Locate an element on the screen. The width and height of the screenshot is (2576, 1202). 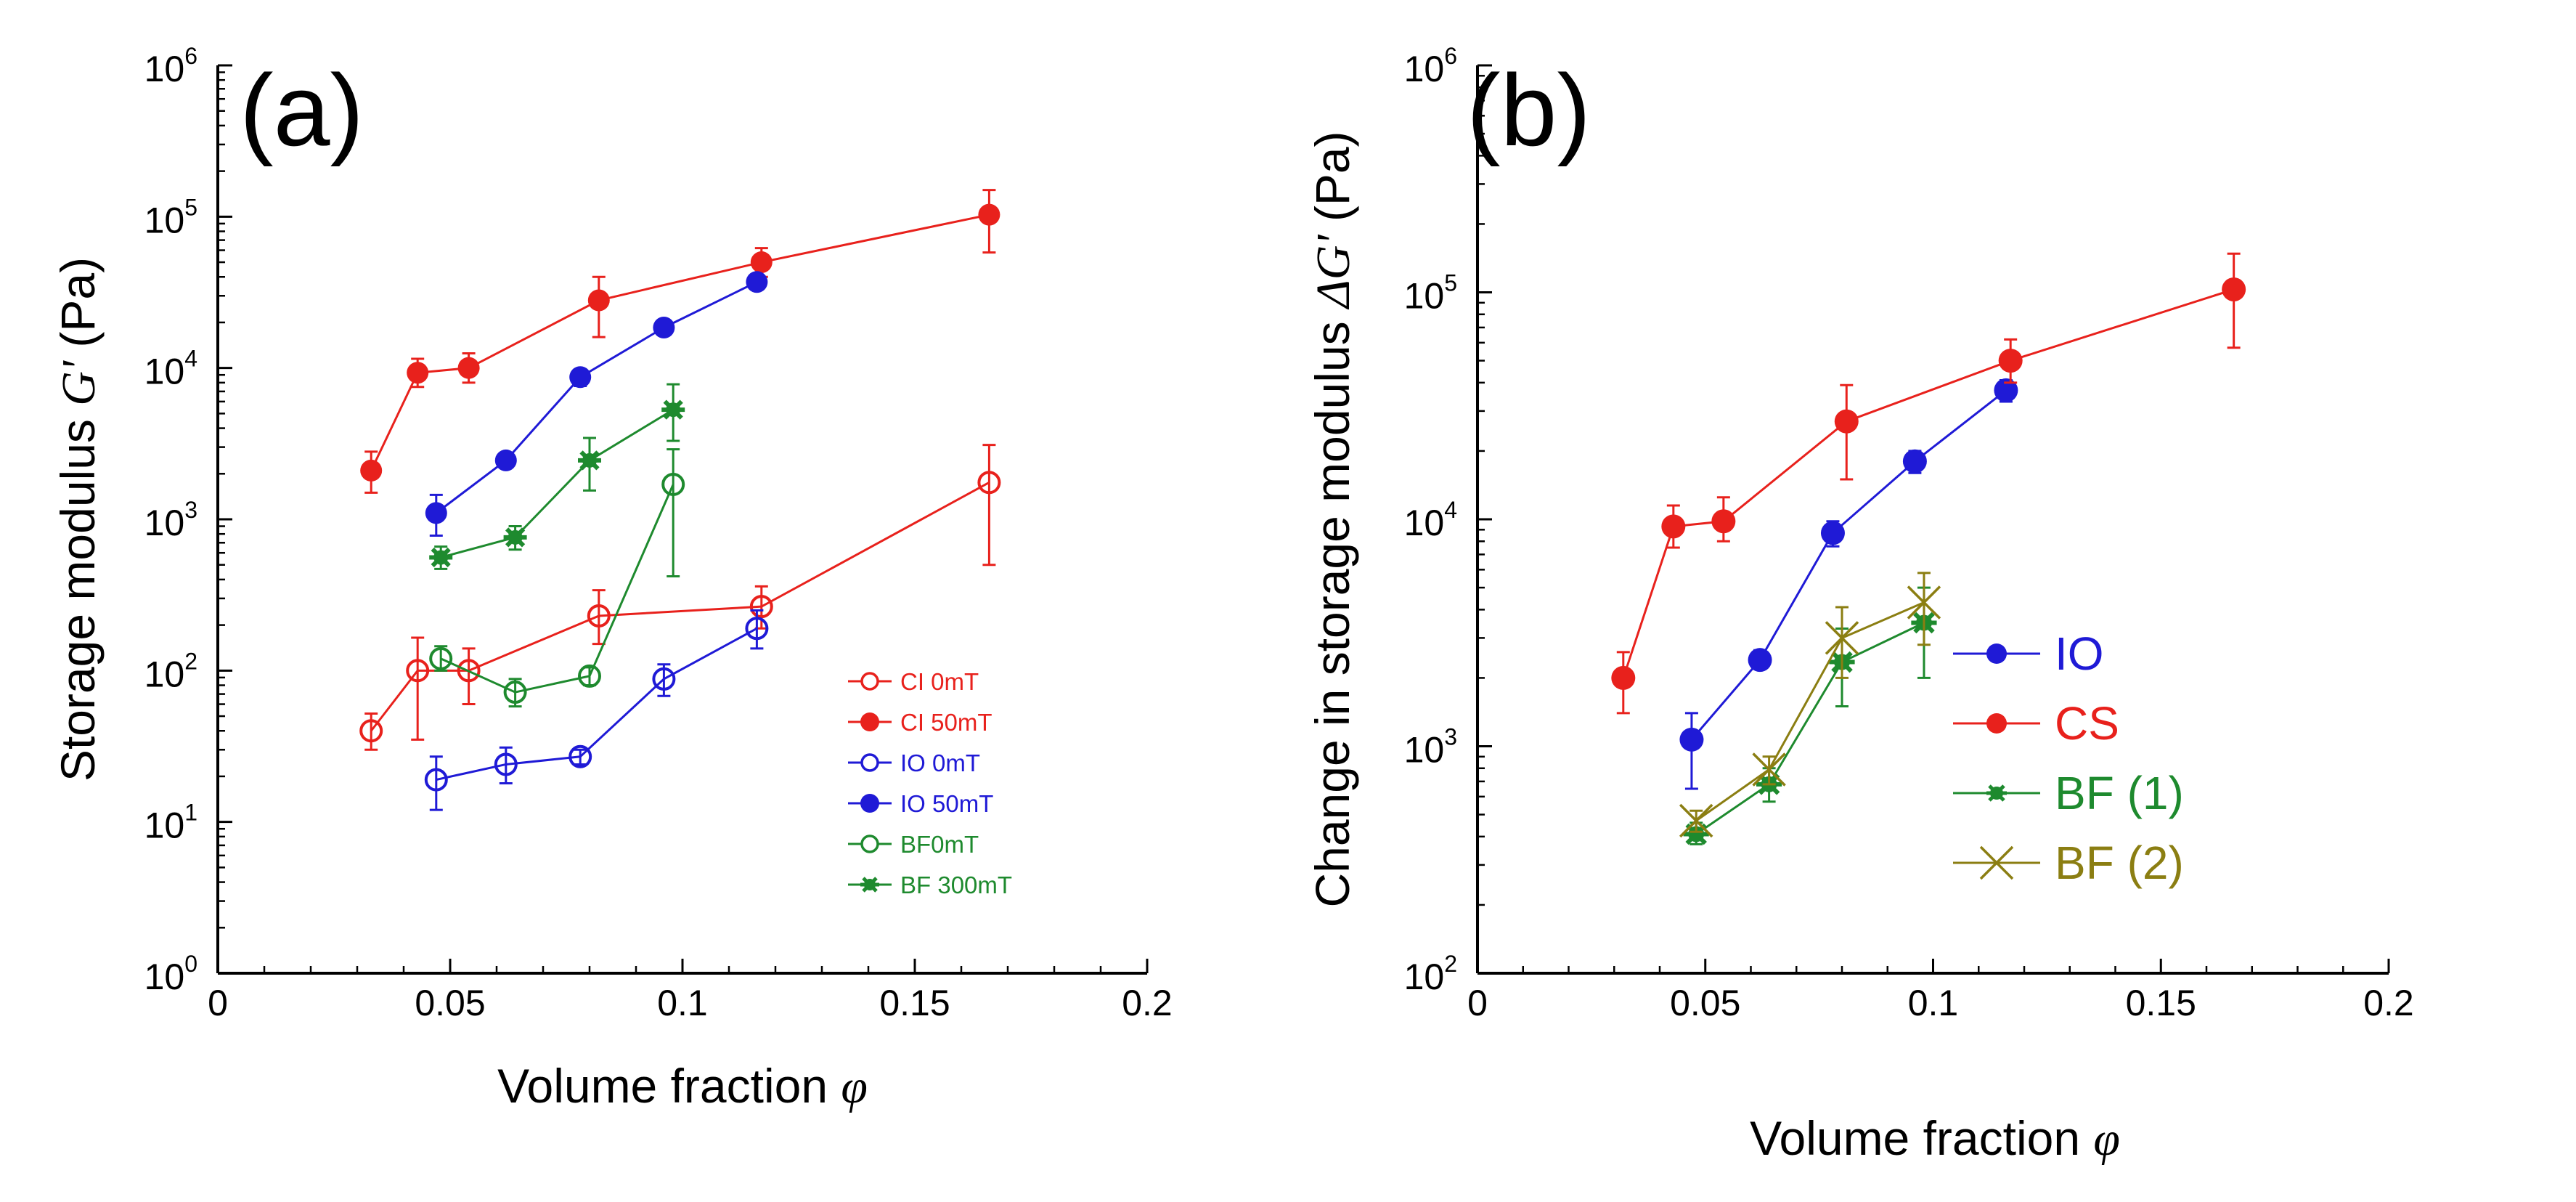
series-io is located at coordinates (1848, 584).